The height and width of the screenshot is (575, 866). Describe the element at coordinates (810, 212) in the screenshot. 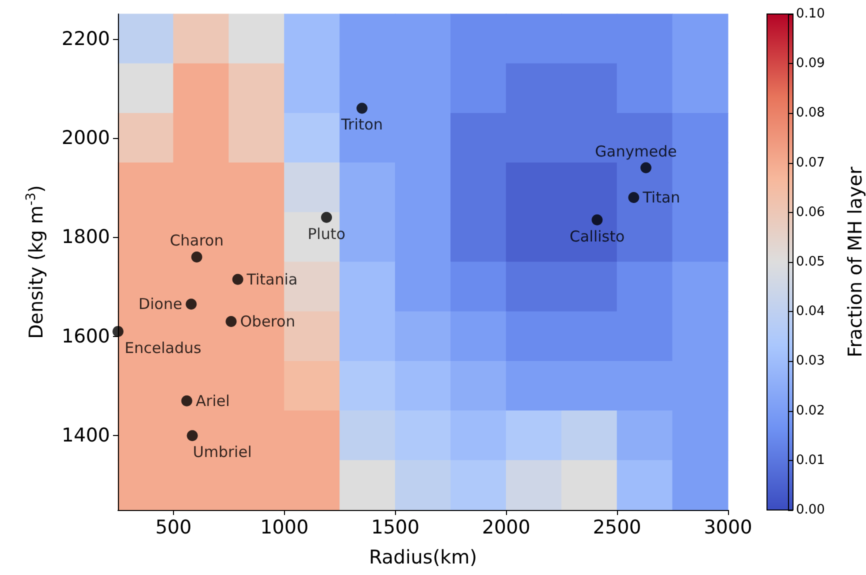

I see `color-bar-label: 0.06` at that location.